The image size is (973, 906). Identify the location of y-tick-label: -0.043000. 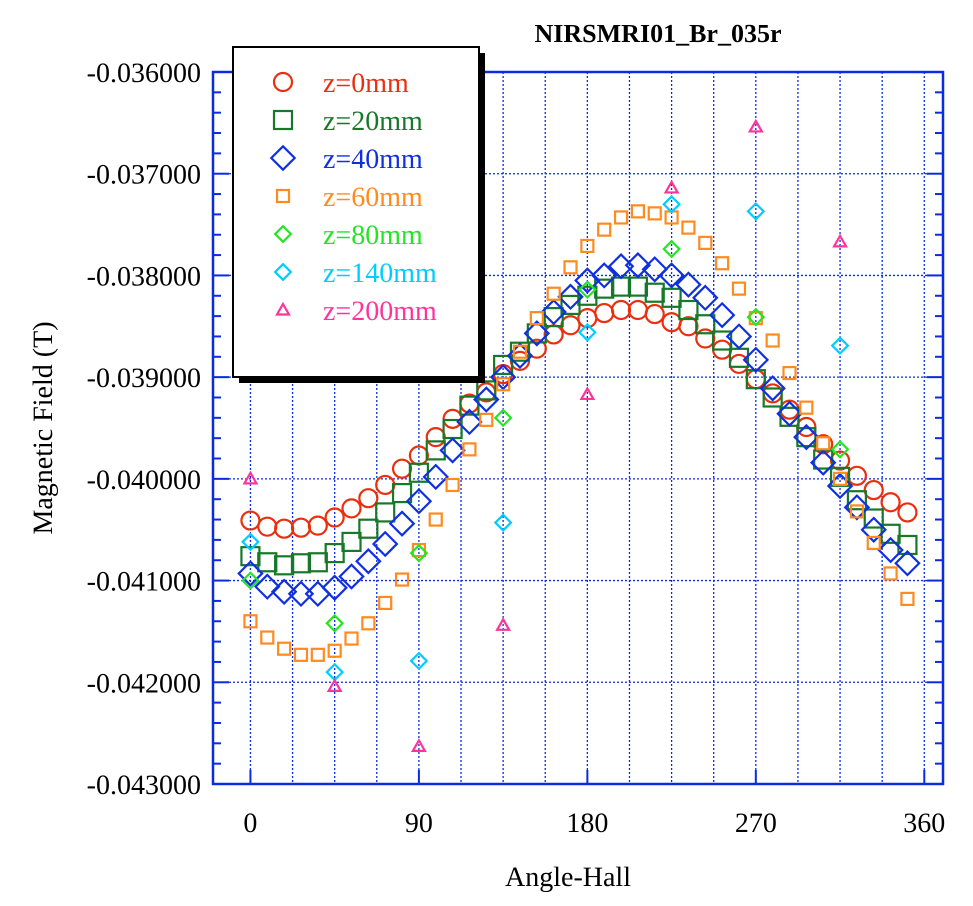
(143, 785).